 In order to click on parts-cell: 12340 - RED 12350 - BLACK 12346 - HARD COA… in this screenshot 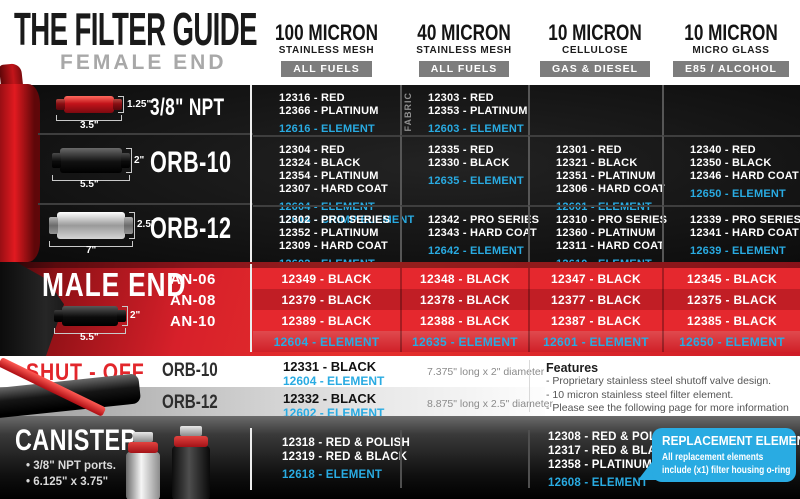, I will do `click(731, 170)`.